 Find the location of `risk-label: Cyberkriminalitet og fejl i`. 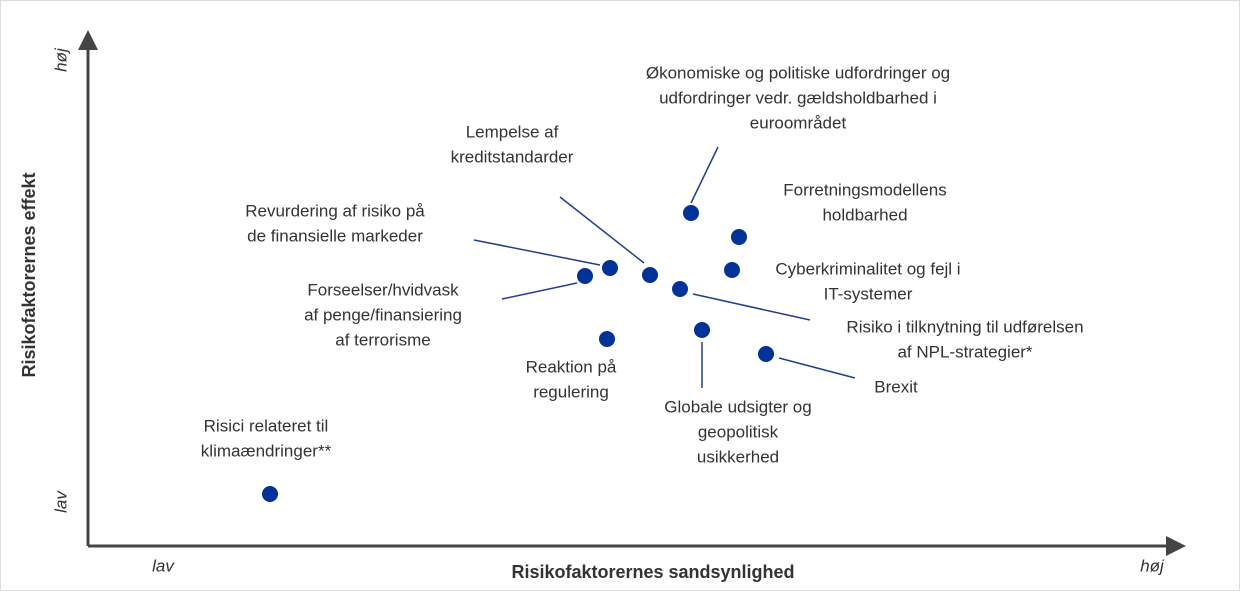

risk-label: Cyberkriminalitet og fejl i is located at coordinates (867, 268).